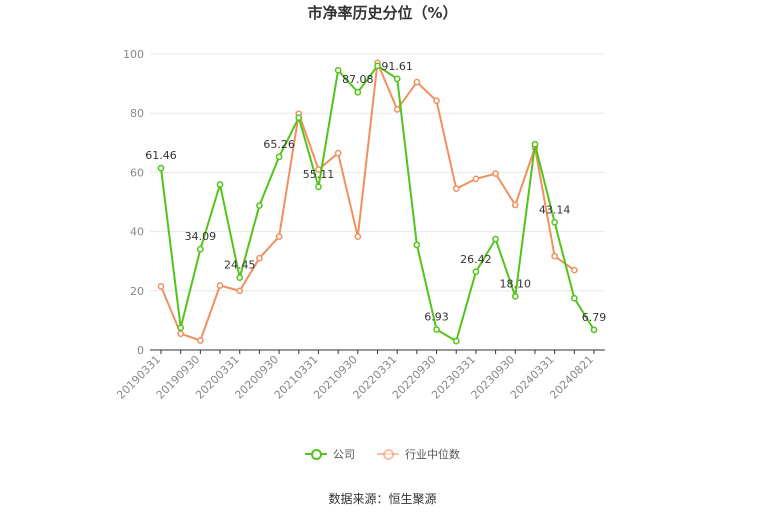 The width and height of the screenshot is (765, 517). What do you see at coordinates (137, 291) in the screenshot?
I see `y-tick-label: 20` at bounding box center [137, 291].